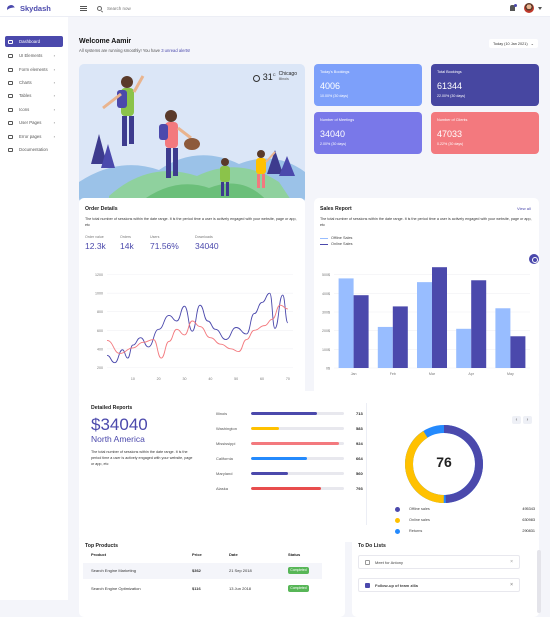 Image resolution: width=550 pixels, height=617 pixels. What do you see at coordinates (485, 85) in the screenshot?
I see `stat-card-total-bookings: Total Bookings 61344 22.00% (30 days)` at bounding box center [485, 85].